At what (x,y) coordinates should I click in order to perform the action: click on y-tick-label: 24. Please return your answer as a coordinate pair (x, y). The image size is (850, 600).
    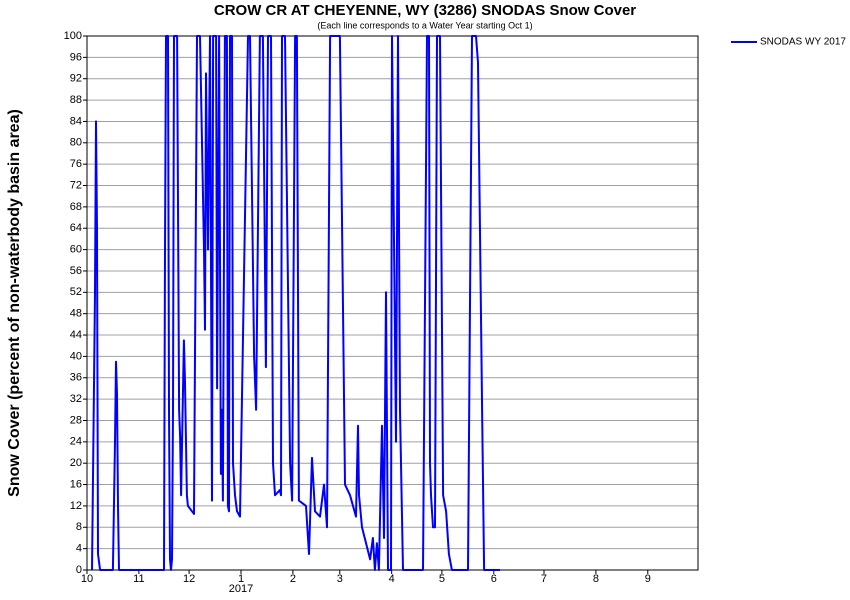
    Looking at the image, I should click on (76, 442).